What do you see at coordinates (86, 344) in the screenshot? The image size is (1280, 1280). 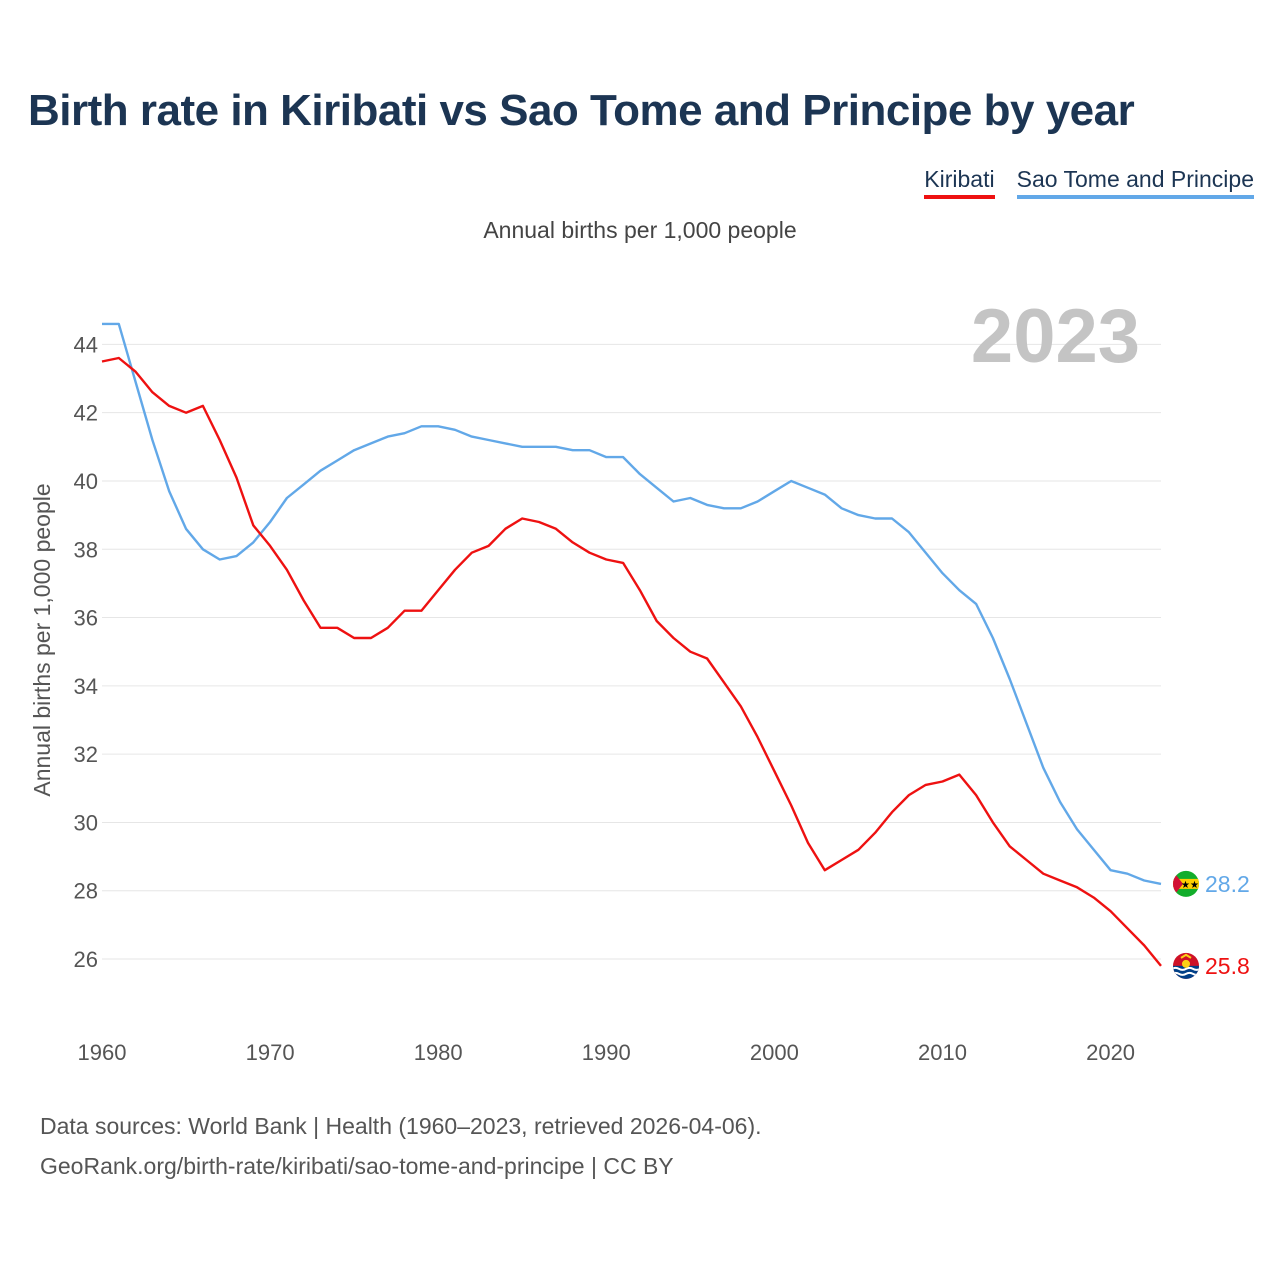 I see `y-tick-label: 44` at bounding box center [86, 344].